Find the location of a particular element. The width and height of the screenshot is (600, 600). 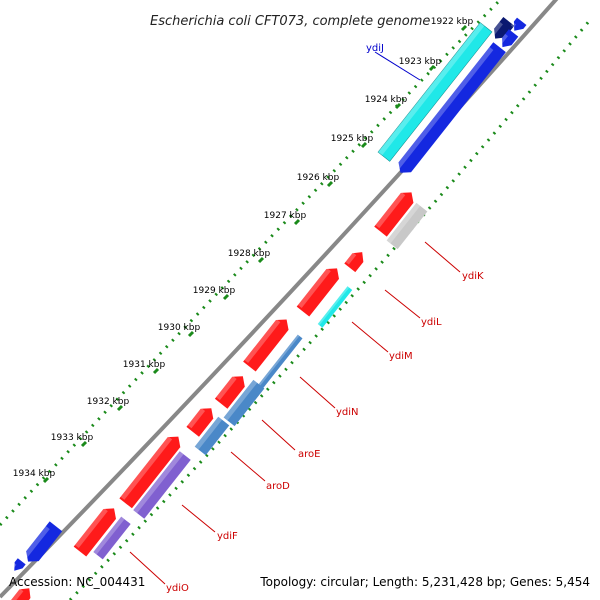

cds-ydiJ-shine is located at coordinates (431, 89).